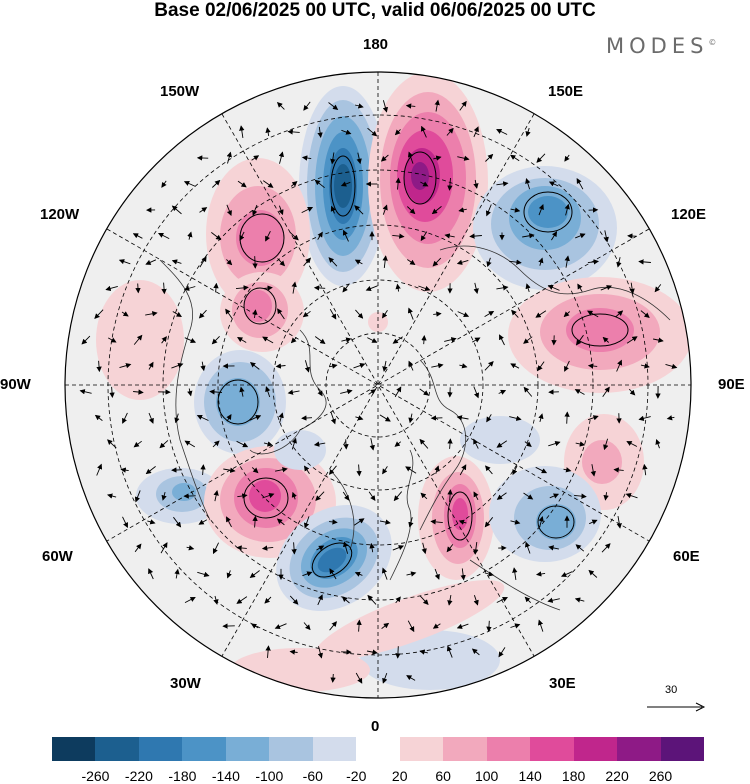 The image size is (750, 784). What do you see at coordinates (731, 385) in the screenshot?
I see `lon-label-90e: 90E` at bounding box center [731, 385].